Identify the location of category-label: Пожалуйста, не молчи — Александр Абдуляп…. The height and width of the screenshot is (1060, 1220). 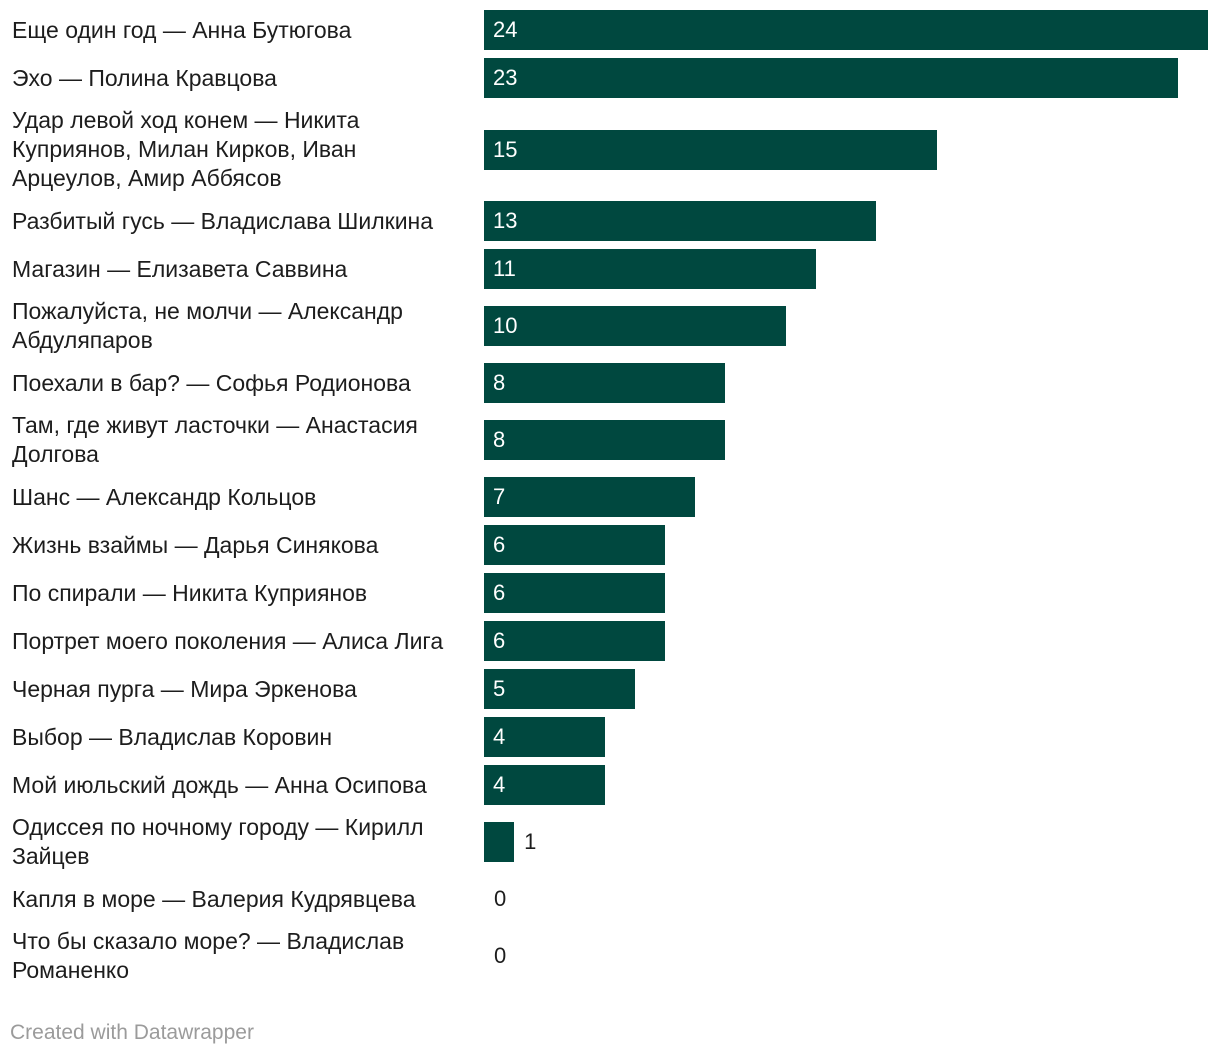
(207, 325).